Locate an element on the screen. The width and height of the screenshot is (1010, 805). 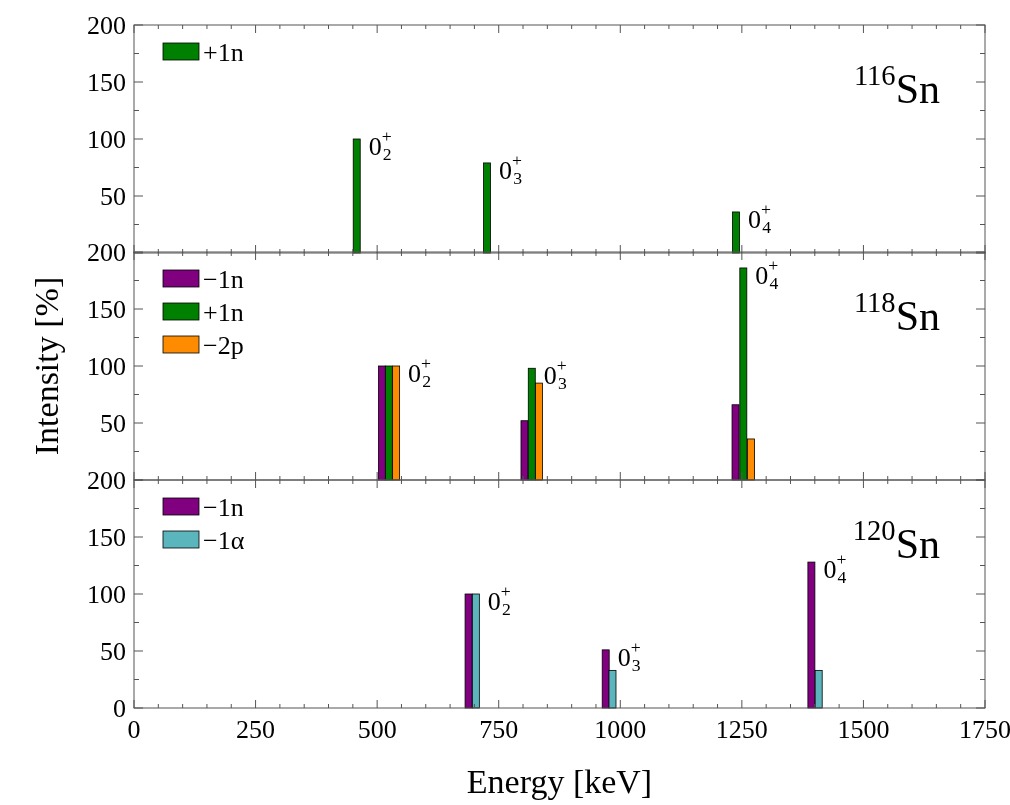
annotation: $^{118}$Sn is located at coordinates (896, 313).